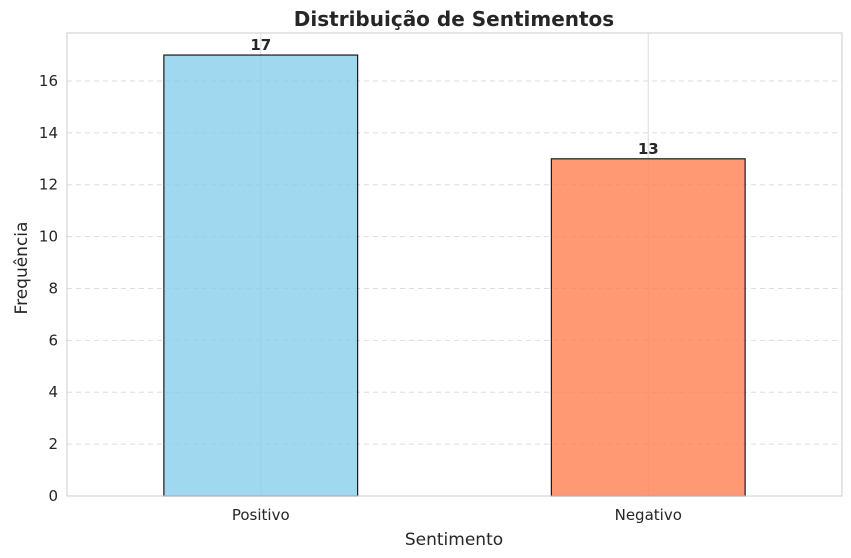 This screenshot has height=558, width=851. I want to click on y-tick-label: 4, so click(53, 392).